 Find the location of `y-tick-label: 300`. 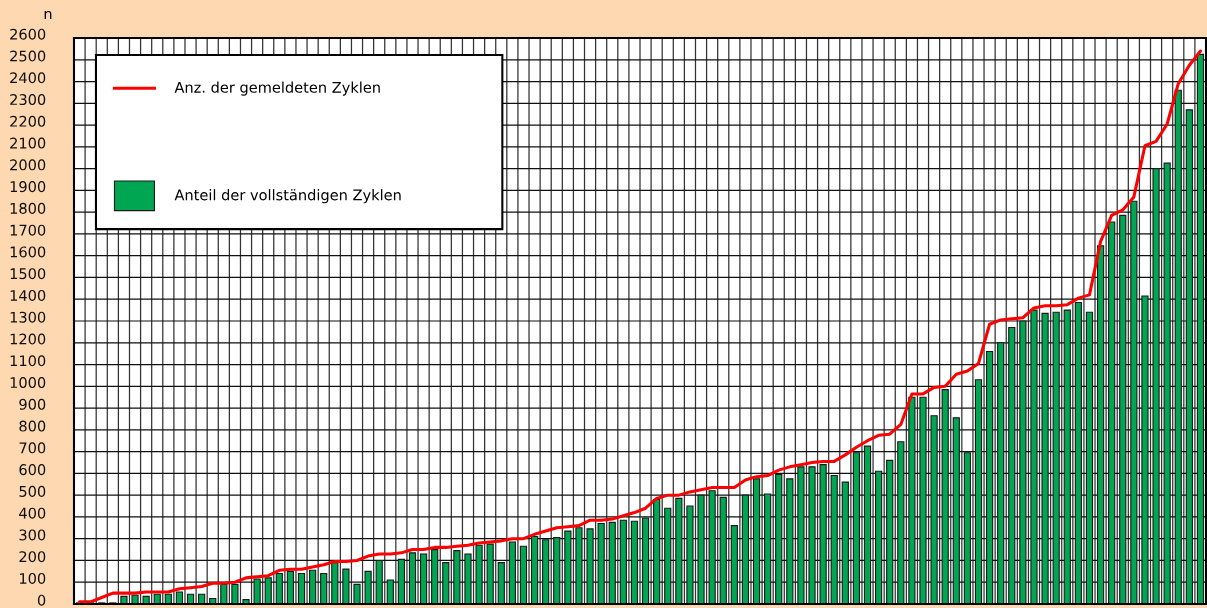

y-tick-label: 300 is located at coordinates (32, 535).